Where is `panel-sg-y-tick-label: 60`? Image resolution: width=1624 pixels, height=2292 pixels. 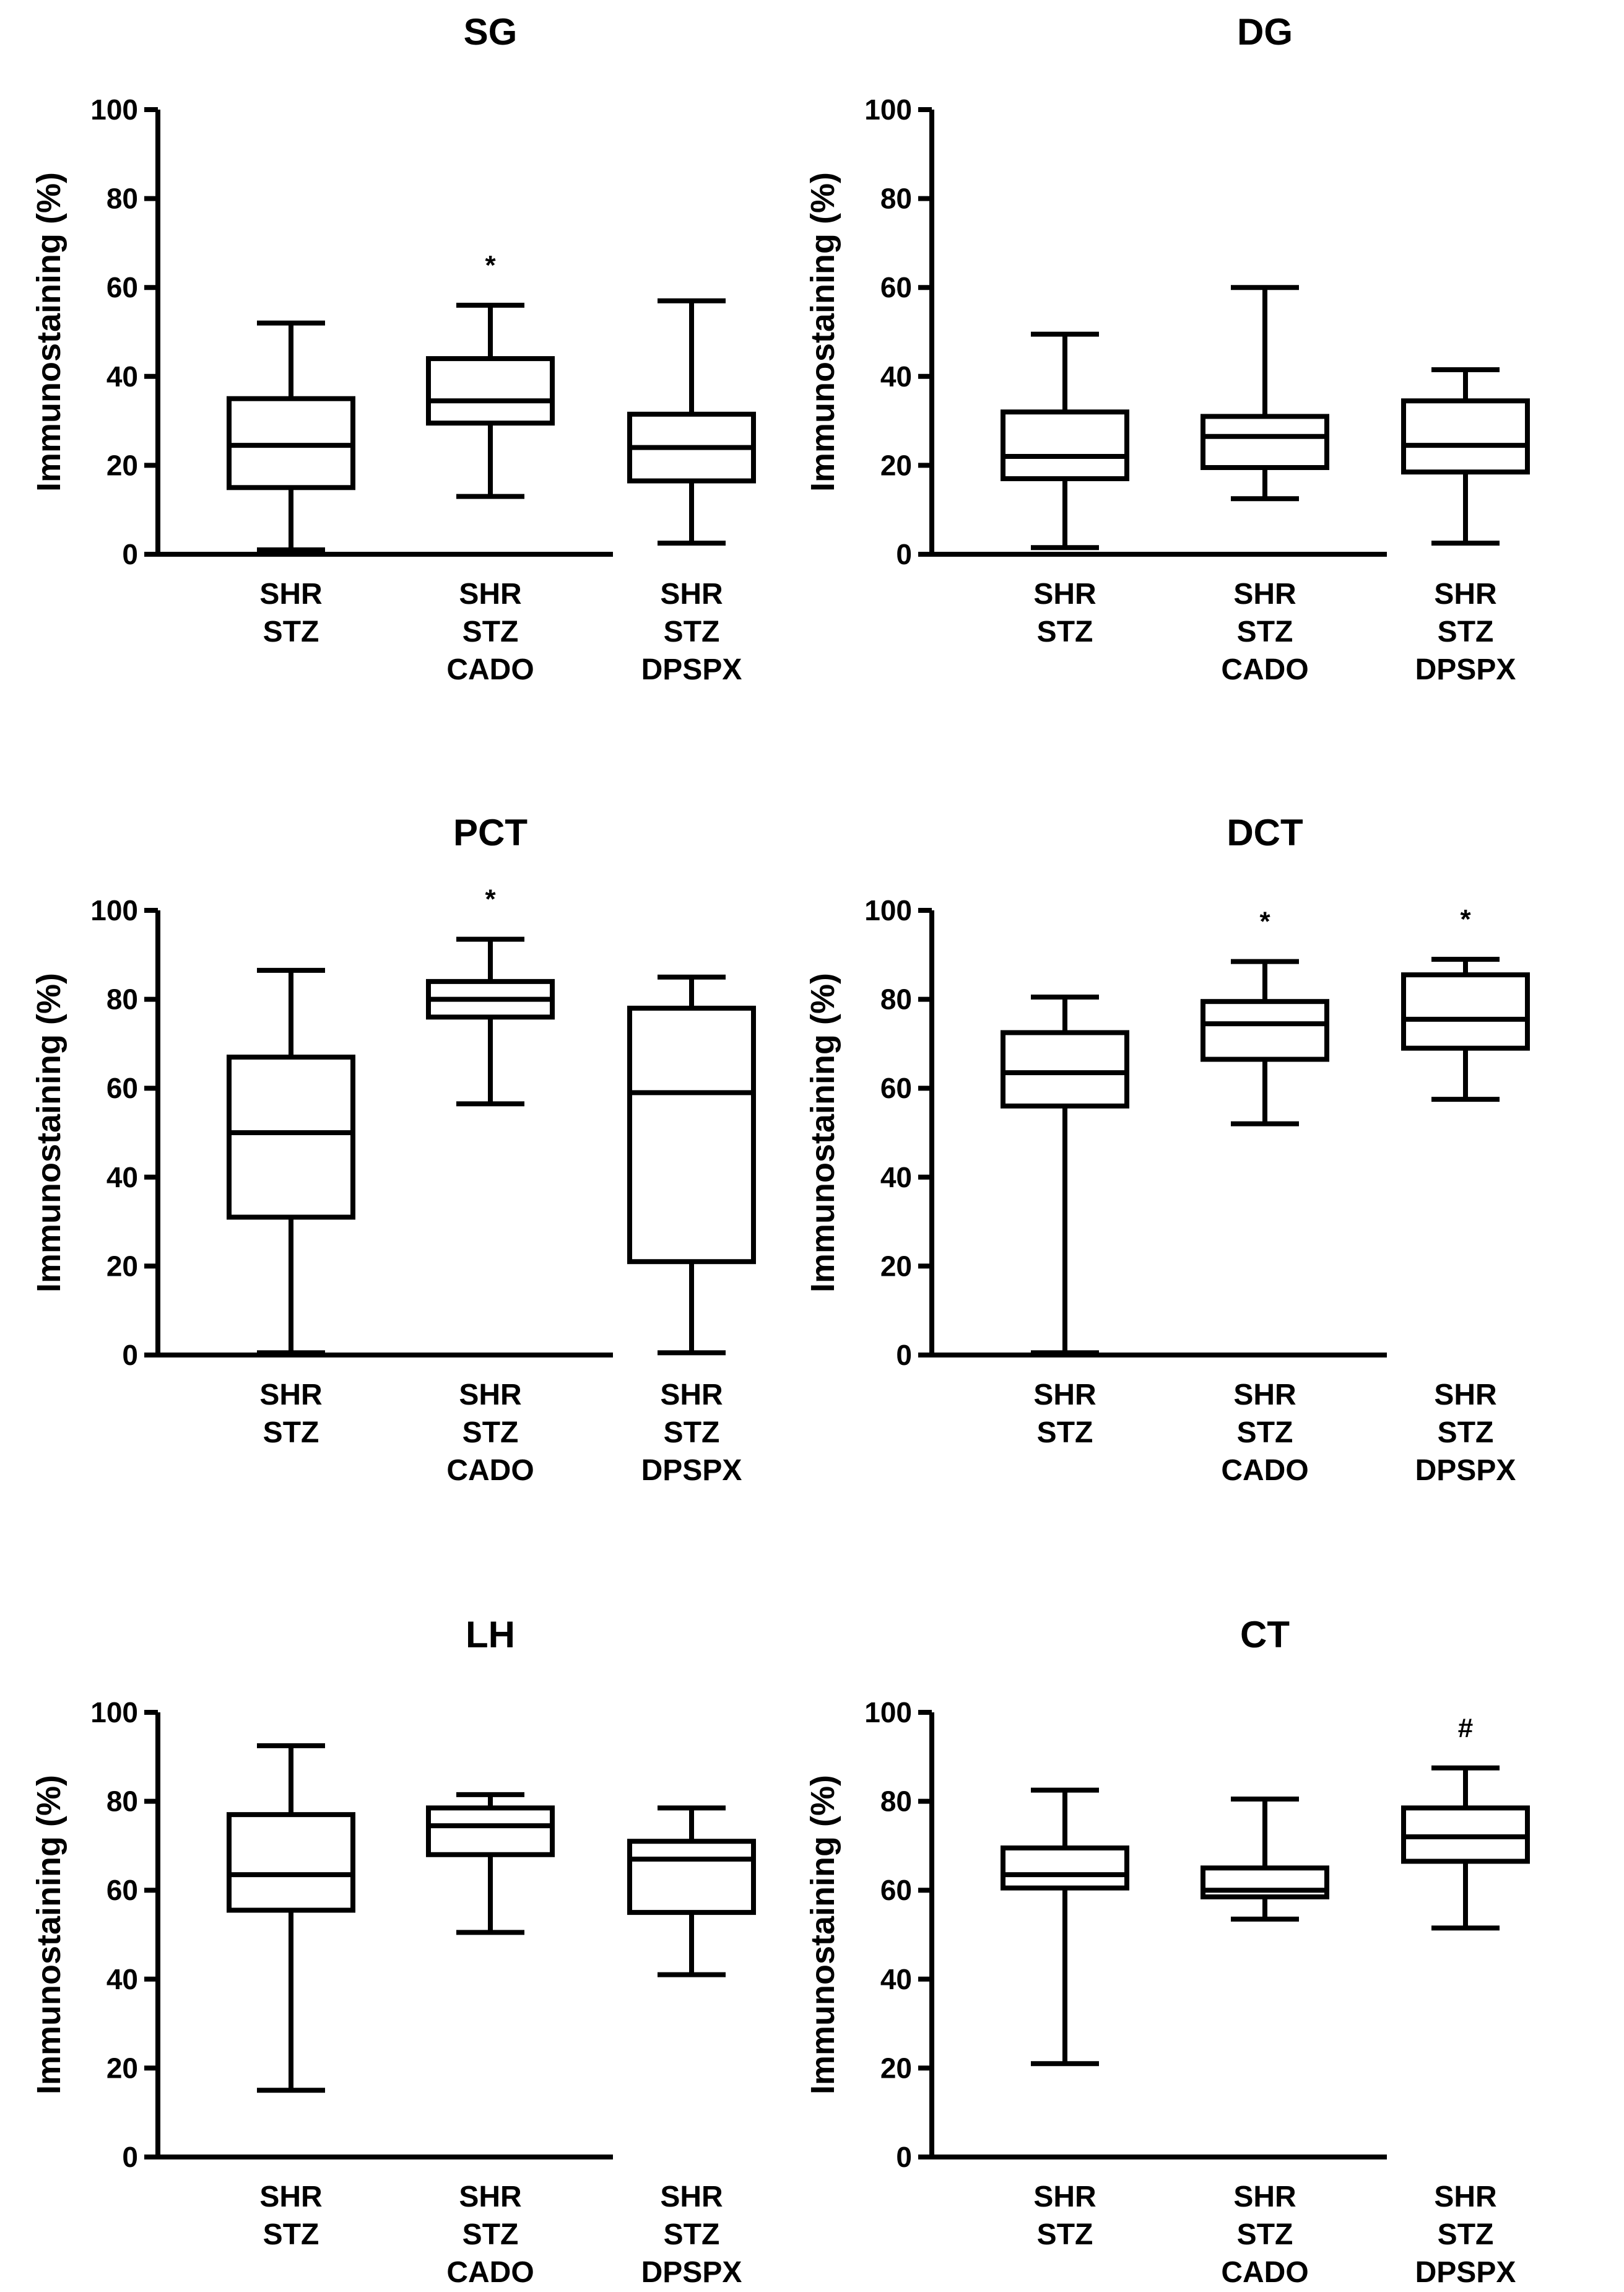 panel-sg-y-tick-label: 60 is located at coordinates (122, 287).